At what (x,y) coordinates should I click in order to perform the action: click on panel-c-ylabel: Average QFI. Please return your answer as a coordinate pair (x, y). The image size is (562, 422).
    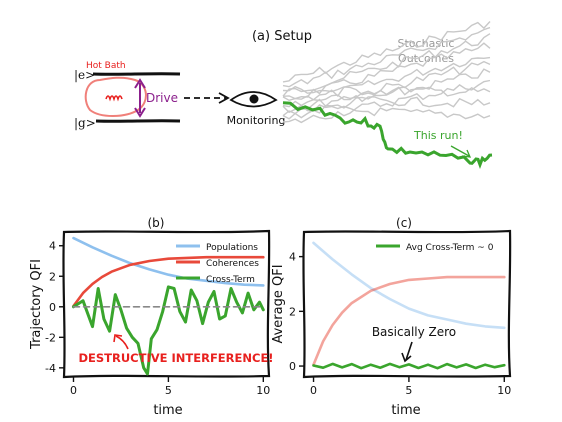
    Looking at the image, I should click on (278, 303).